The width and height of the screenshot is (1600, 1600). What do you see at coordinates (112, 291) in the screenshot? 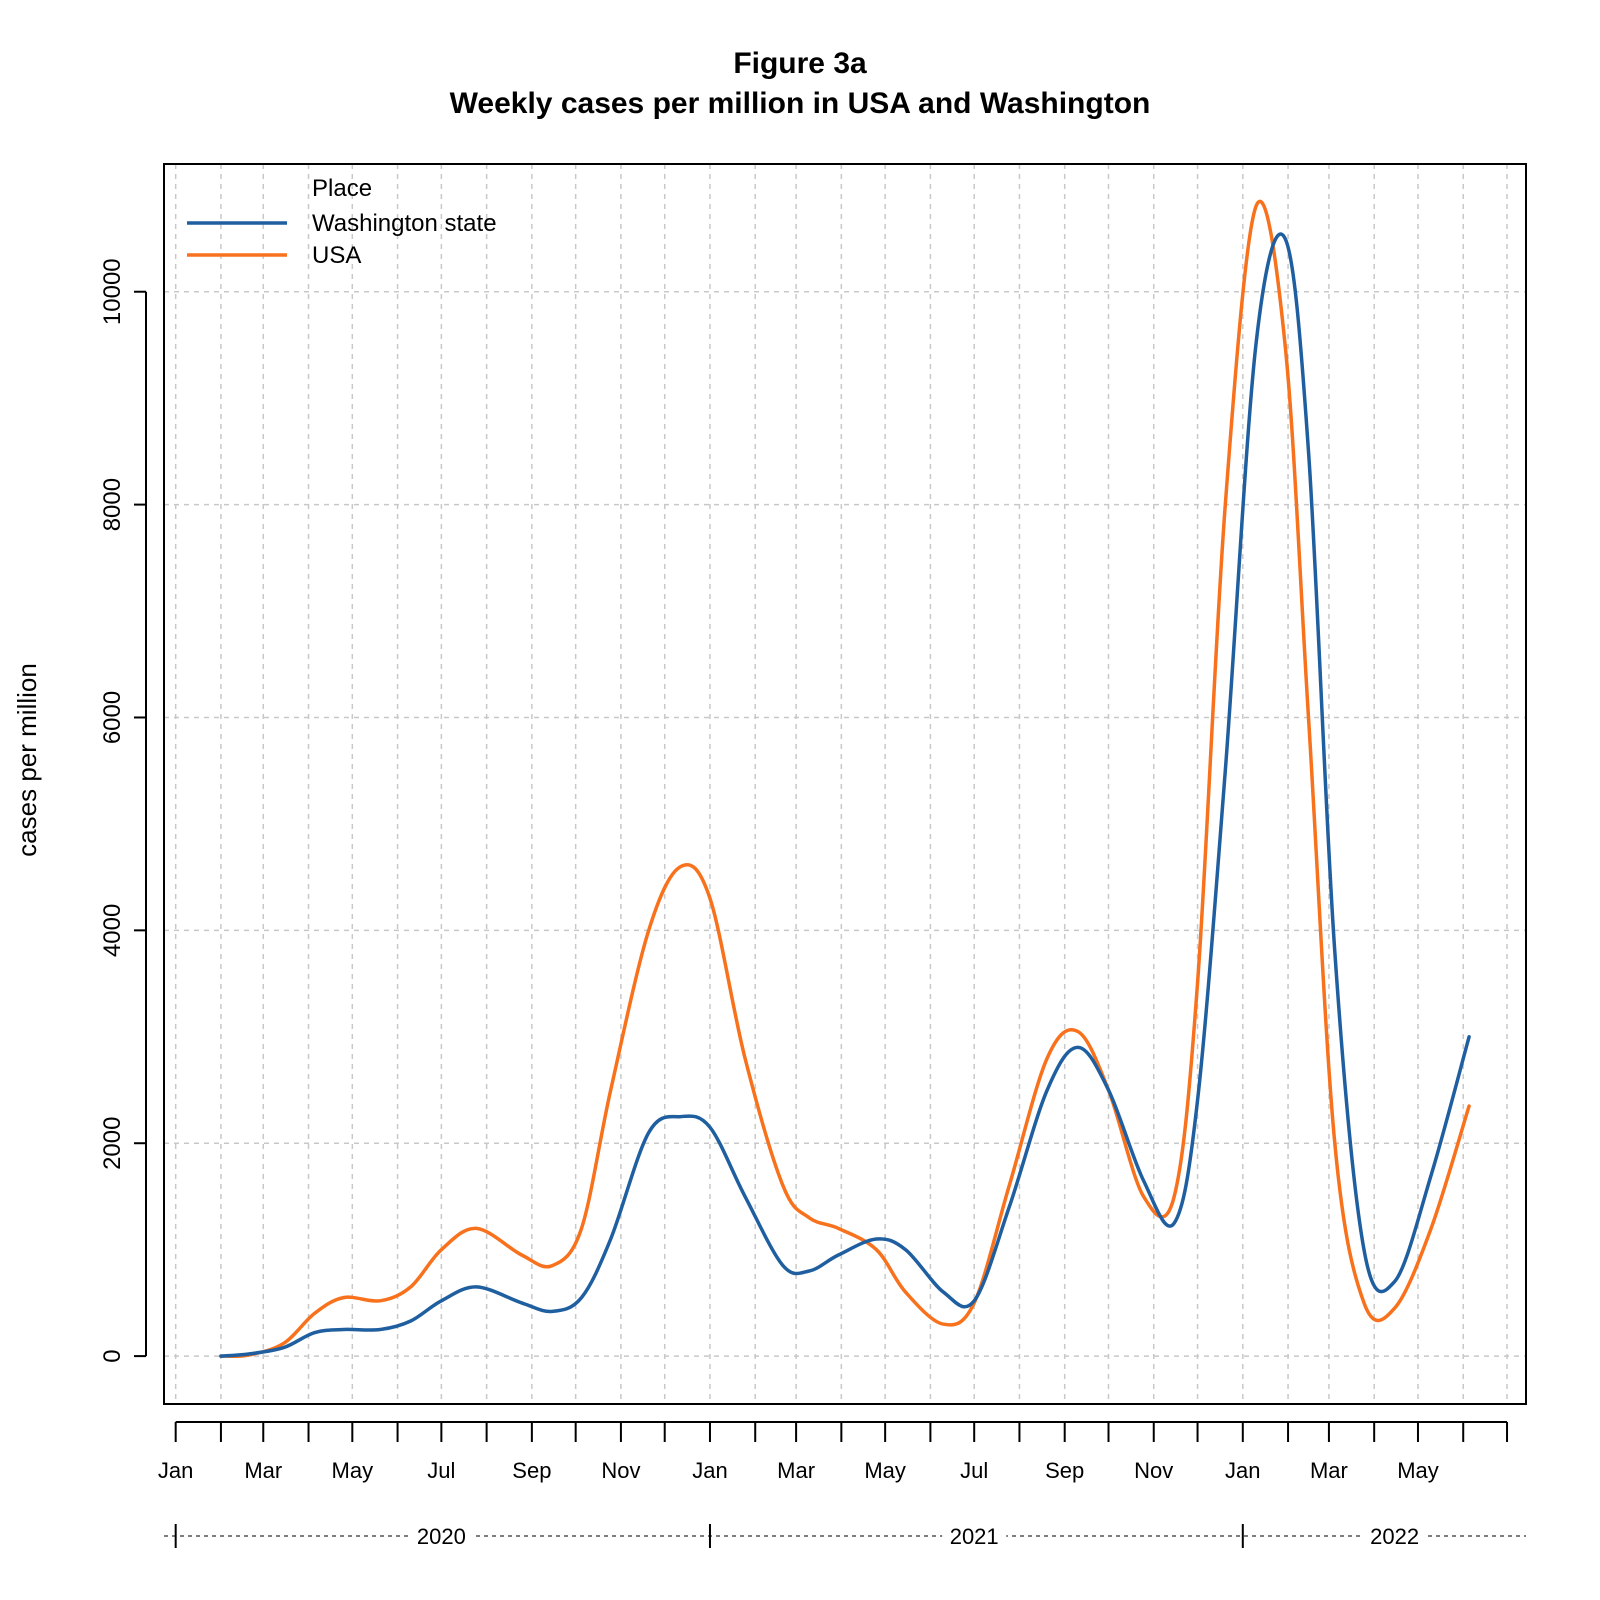
I see `y-tick-label: 10000` at bounding box center [112, 291].